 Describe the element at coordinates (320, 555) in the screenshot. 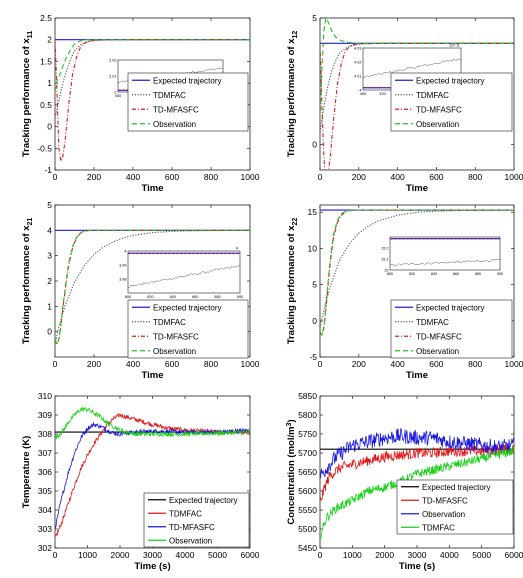

I see `x-tick-label: 0` at that location.